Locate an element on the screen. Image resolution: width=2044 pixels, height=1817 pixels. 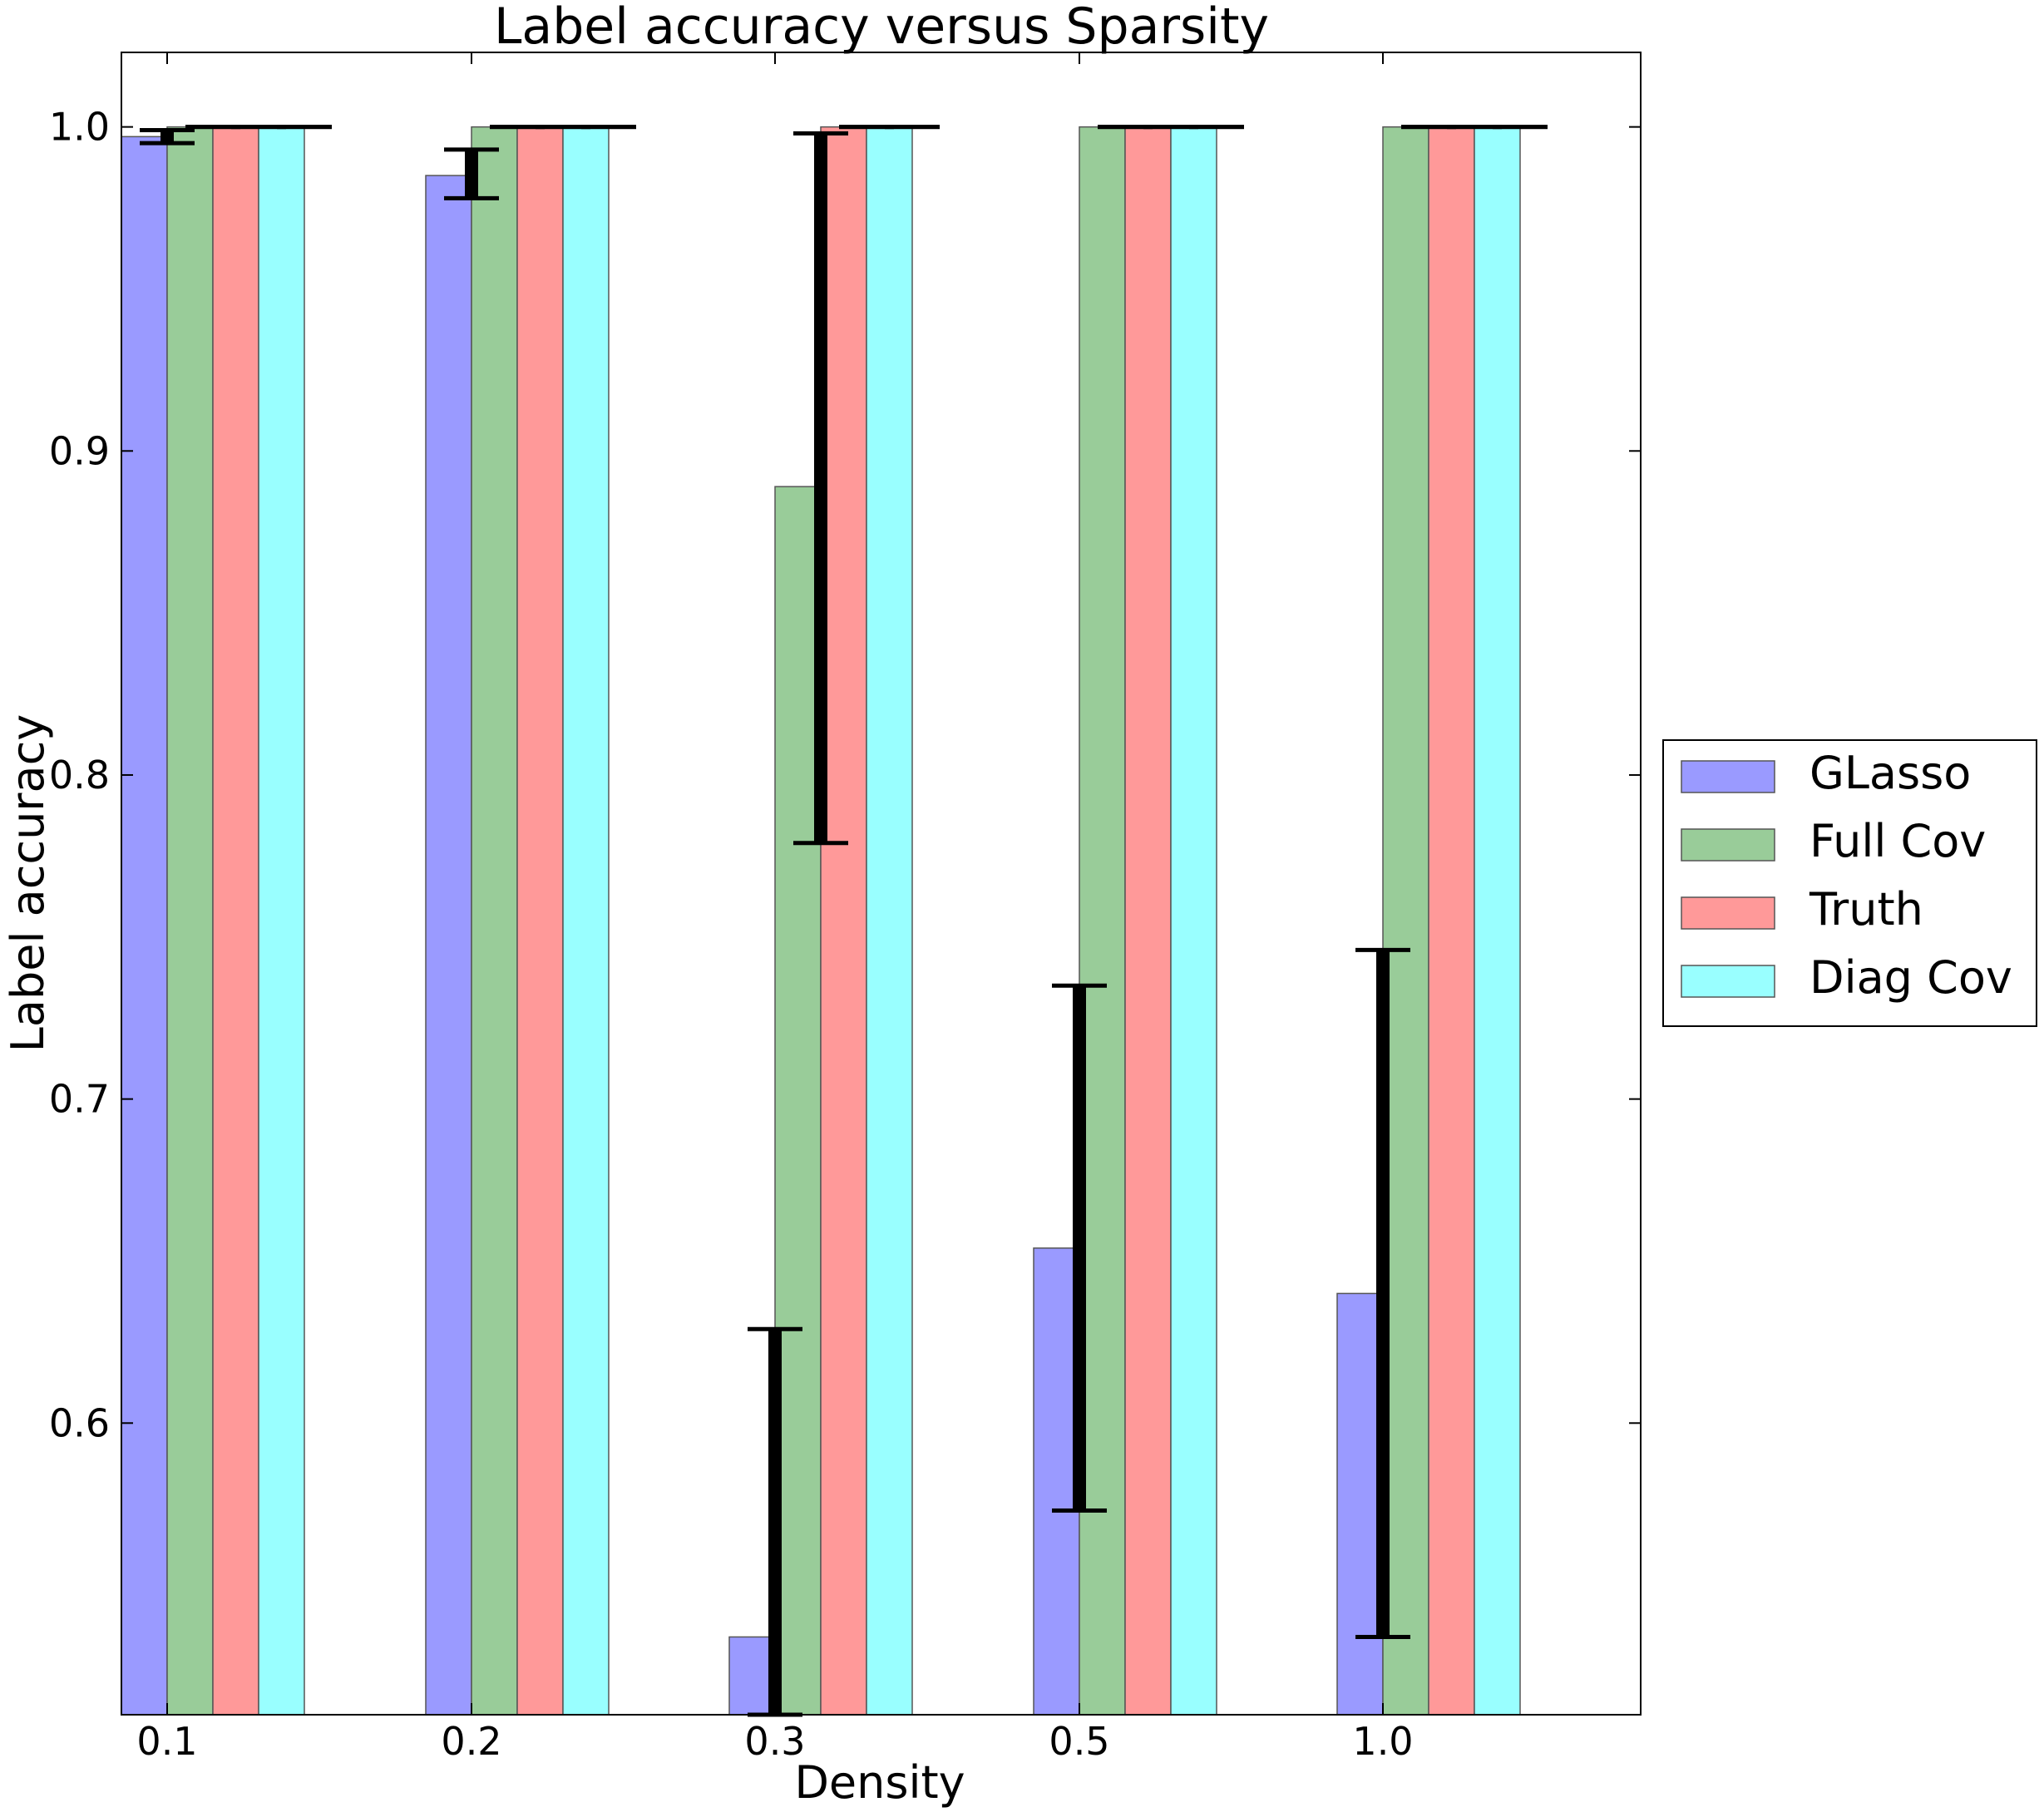
bar-diag-cov-0.5 is located at coordinates (1193, 921).